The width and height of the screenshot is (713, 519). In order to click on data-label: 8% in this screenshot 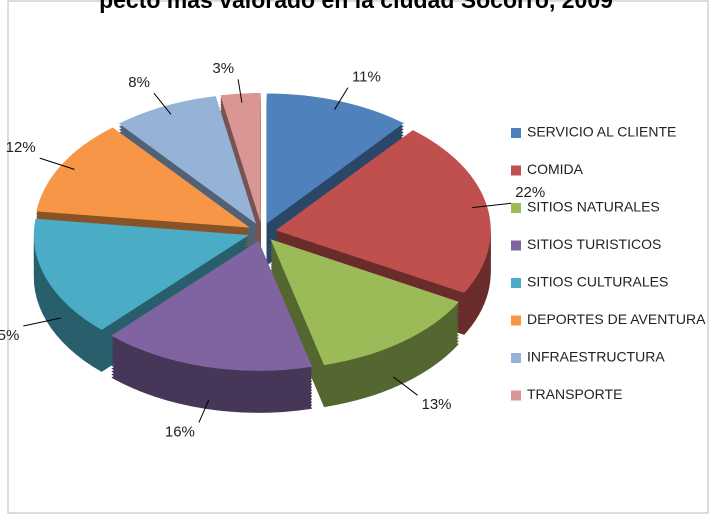, I will do `click(139, 82)`.